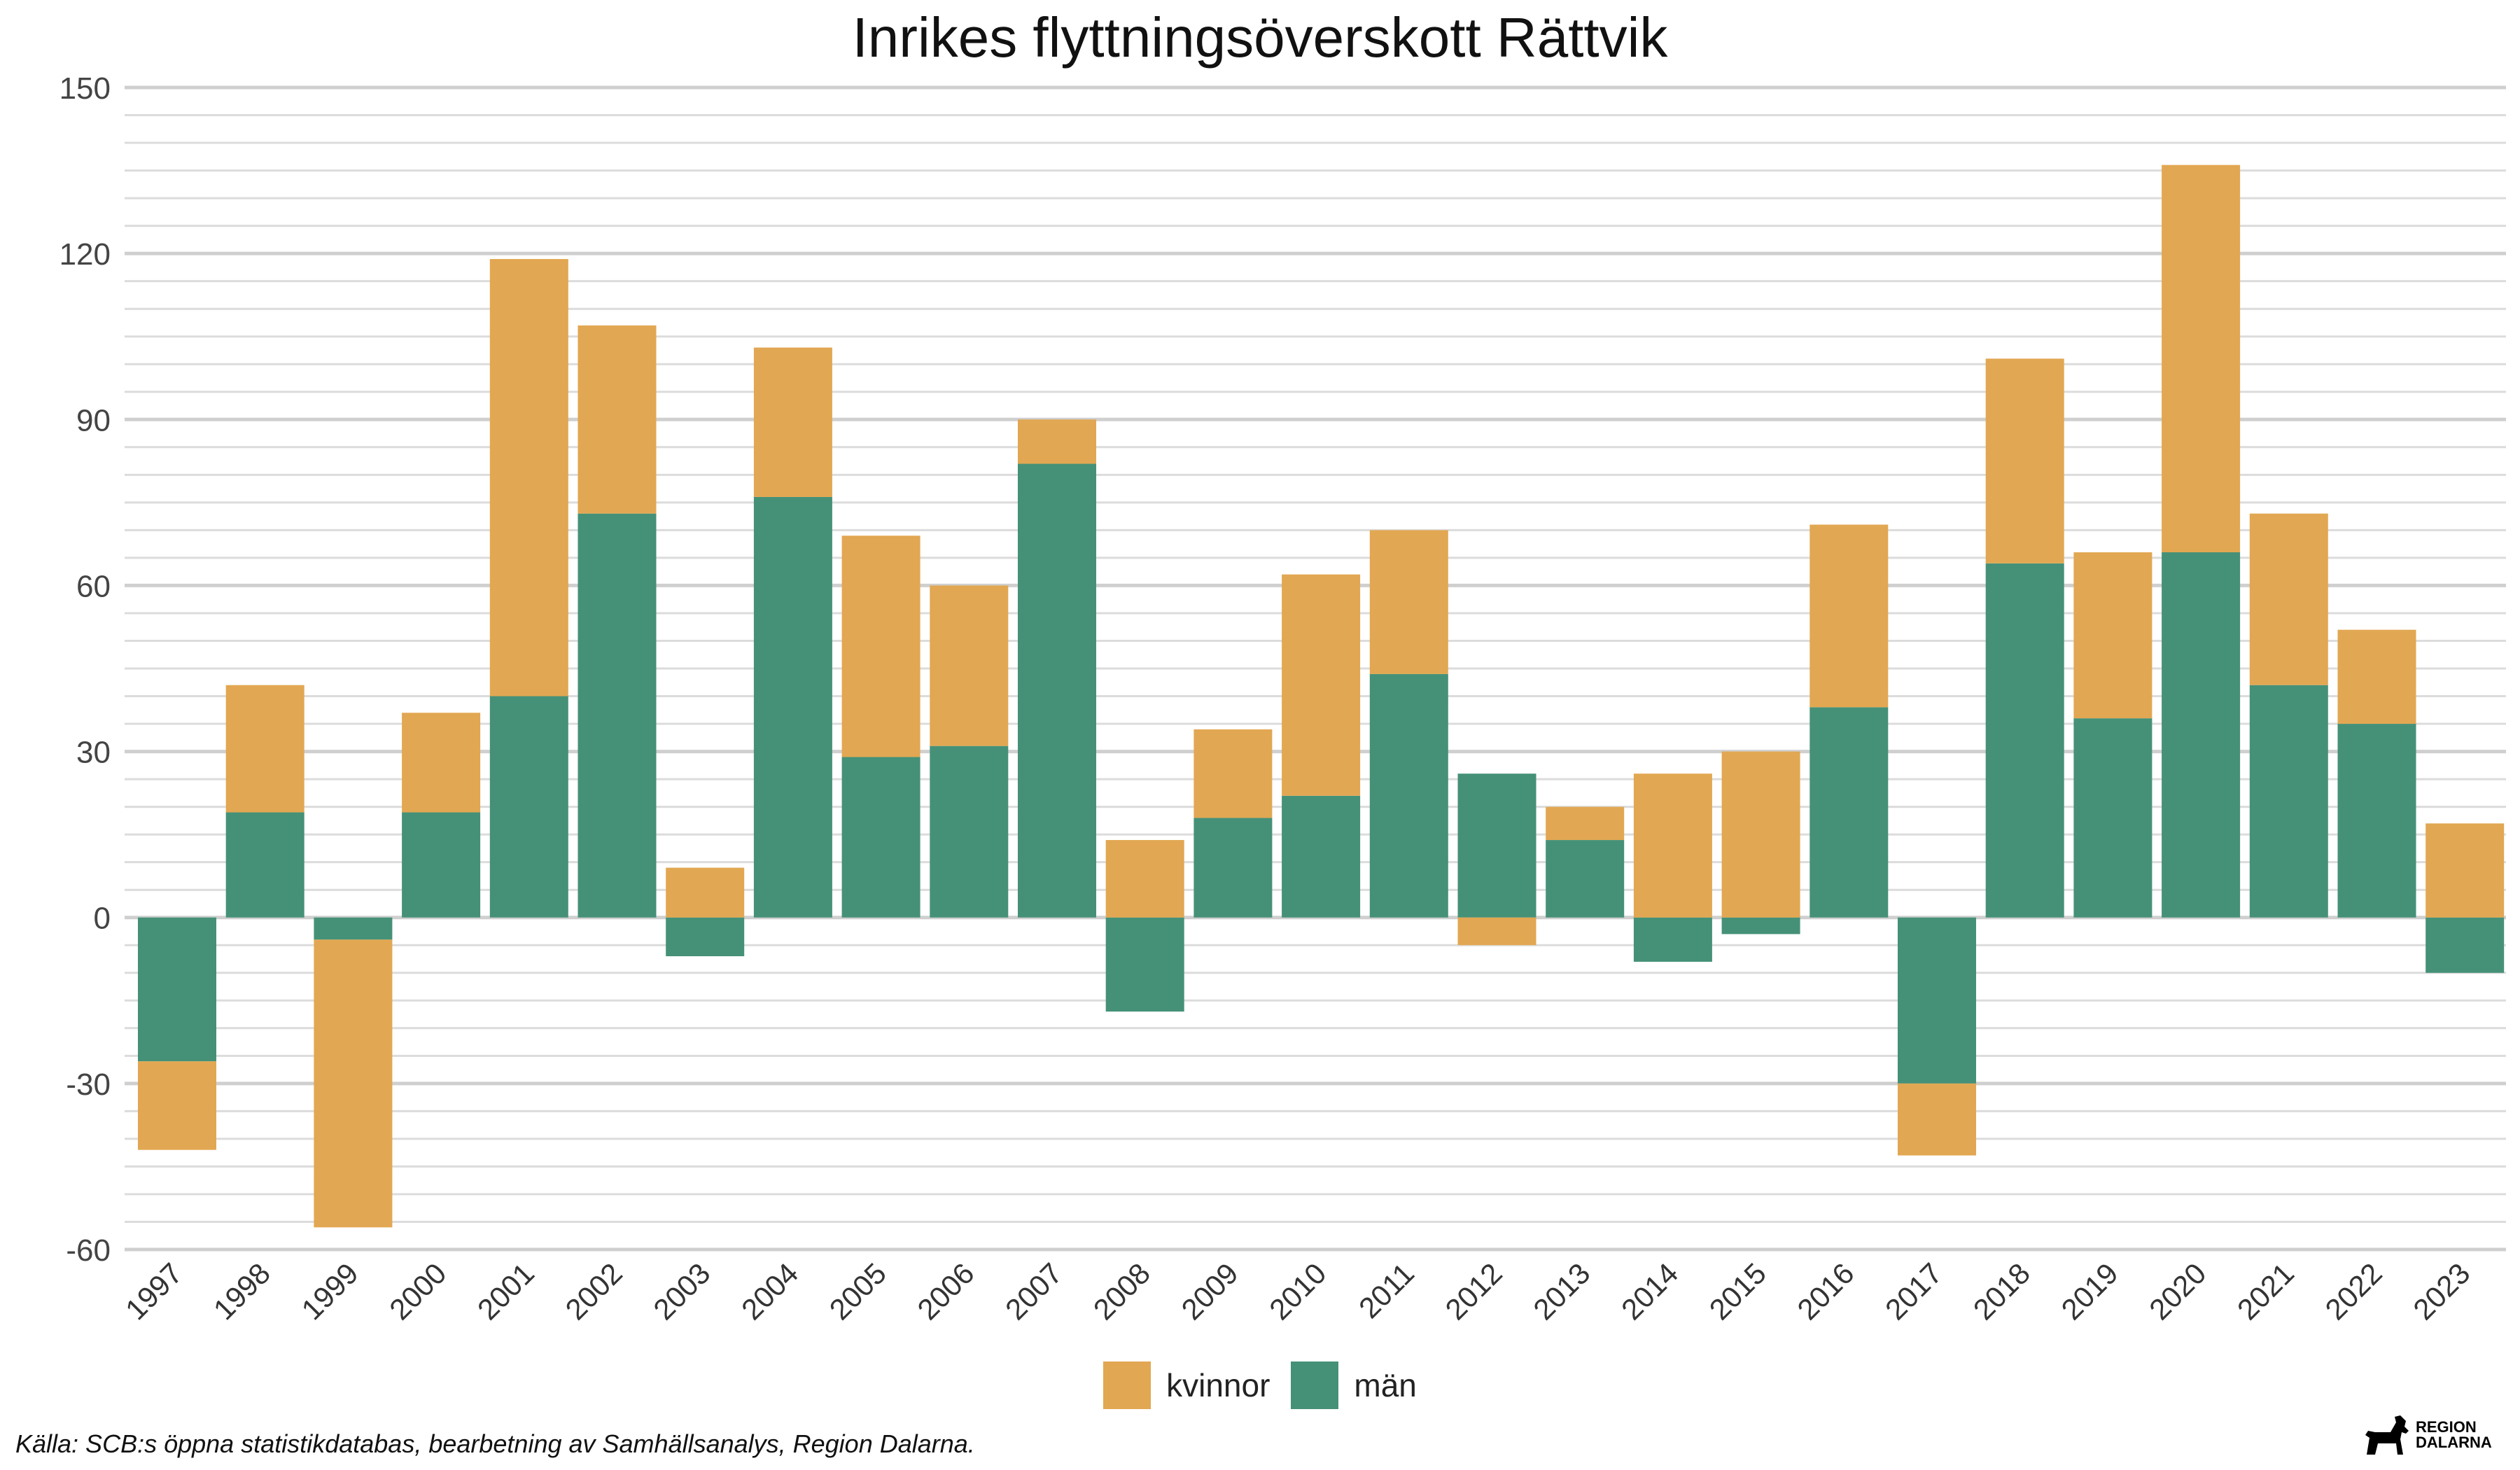 This screenshot has width=2520, height=1470. I want to click on x-tick-label: 2000, so click(417, 1291).